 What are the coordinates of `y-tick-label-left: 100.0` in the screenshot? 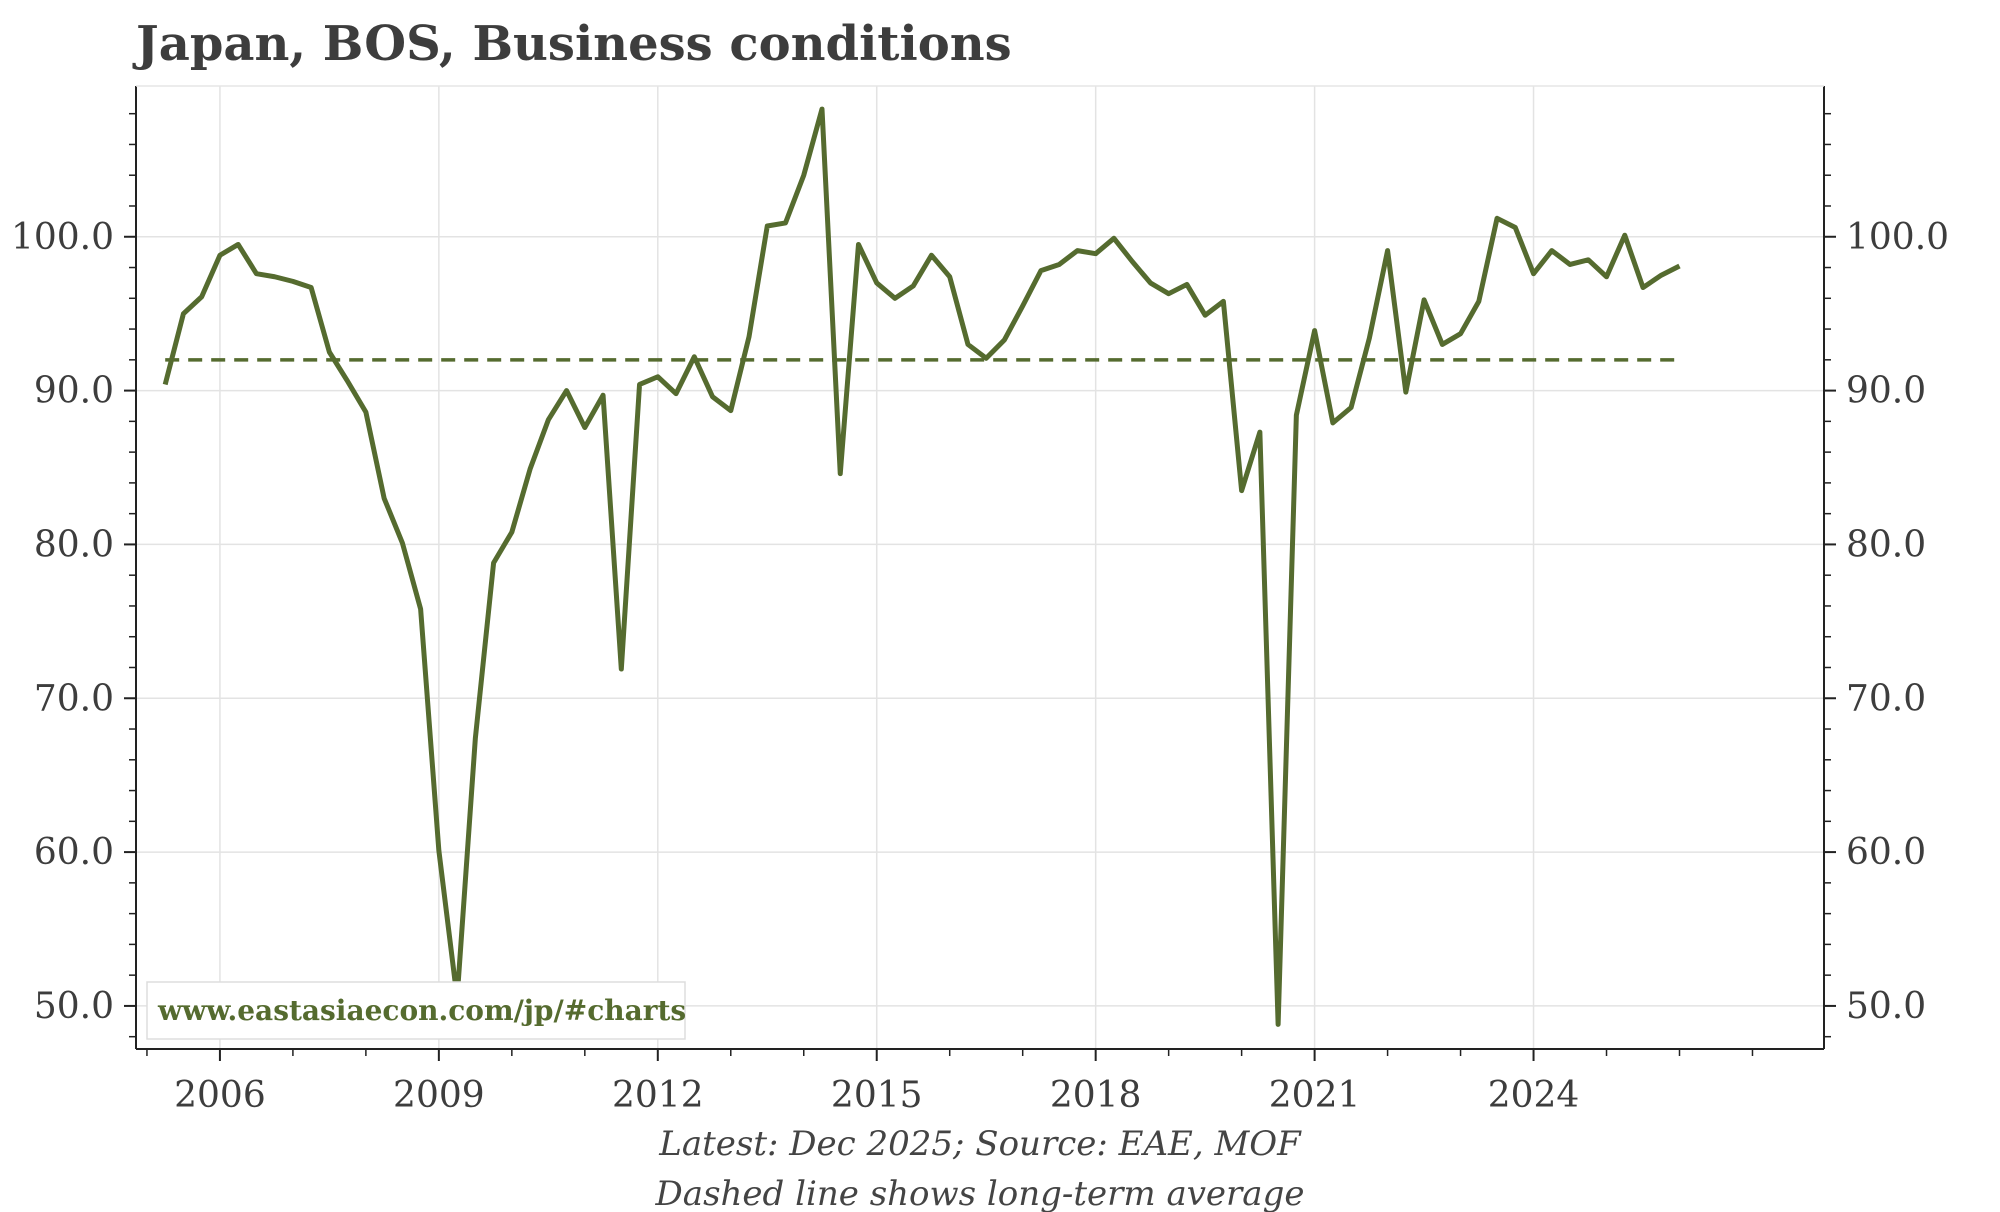 It's located at (62, 237).